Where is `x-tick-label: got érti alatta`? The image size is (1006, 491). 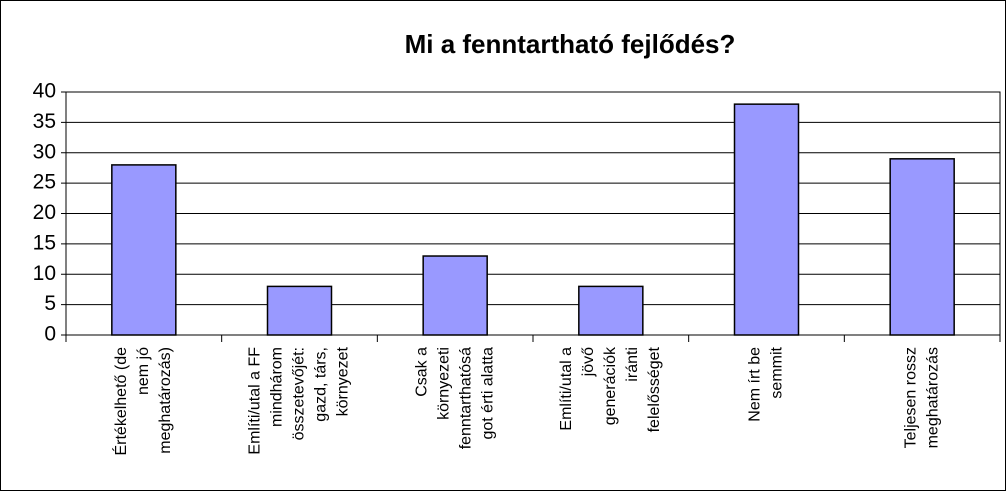 x-tick-label: got érti alatta is located at coordinates (487, 393).